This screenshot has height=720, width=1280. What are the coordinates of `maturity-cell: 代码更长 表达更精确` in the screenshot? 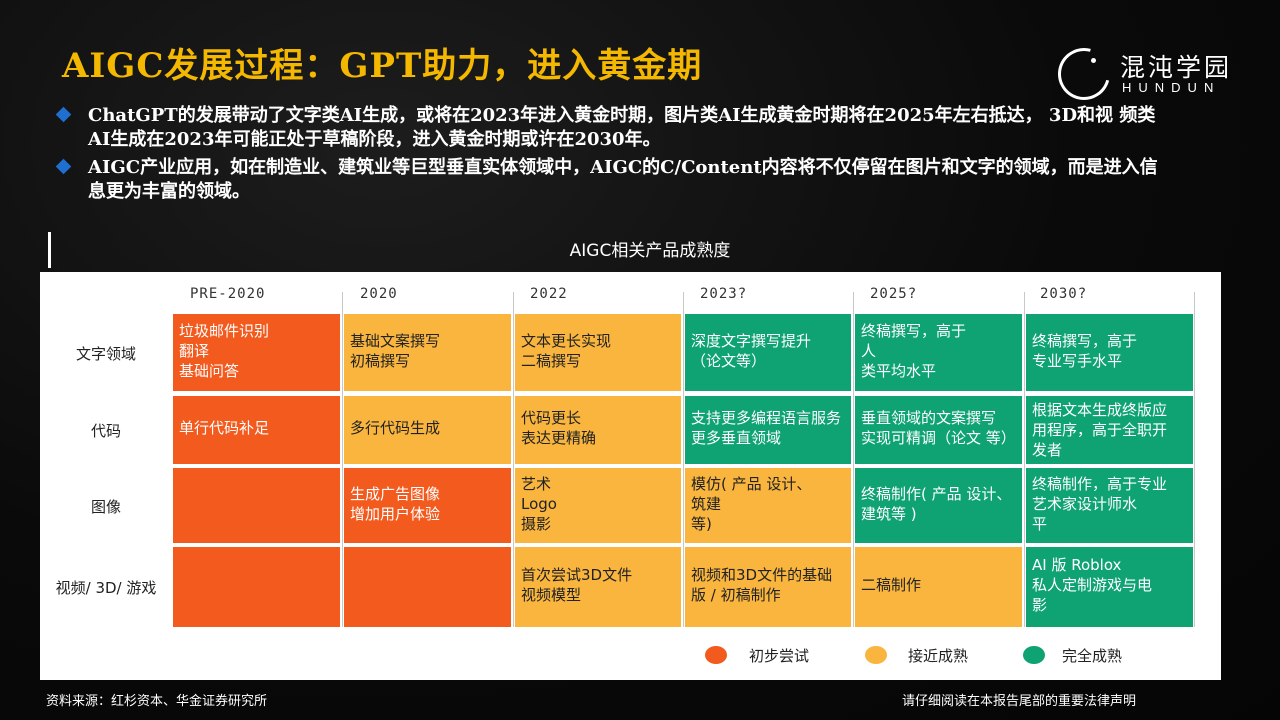 It's located at (598, 430).